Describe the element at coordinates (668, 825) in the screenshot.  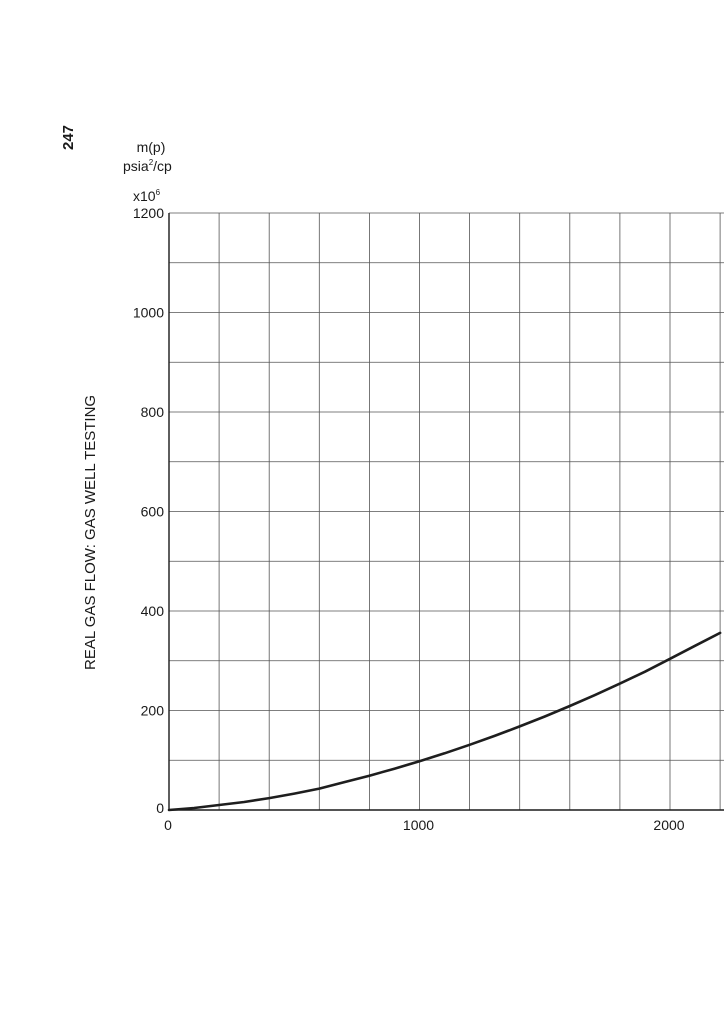
I see `x-tick-label: 2000` at that location.